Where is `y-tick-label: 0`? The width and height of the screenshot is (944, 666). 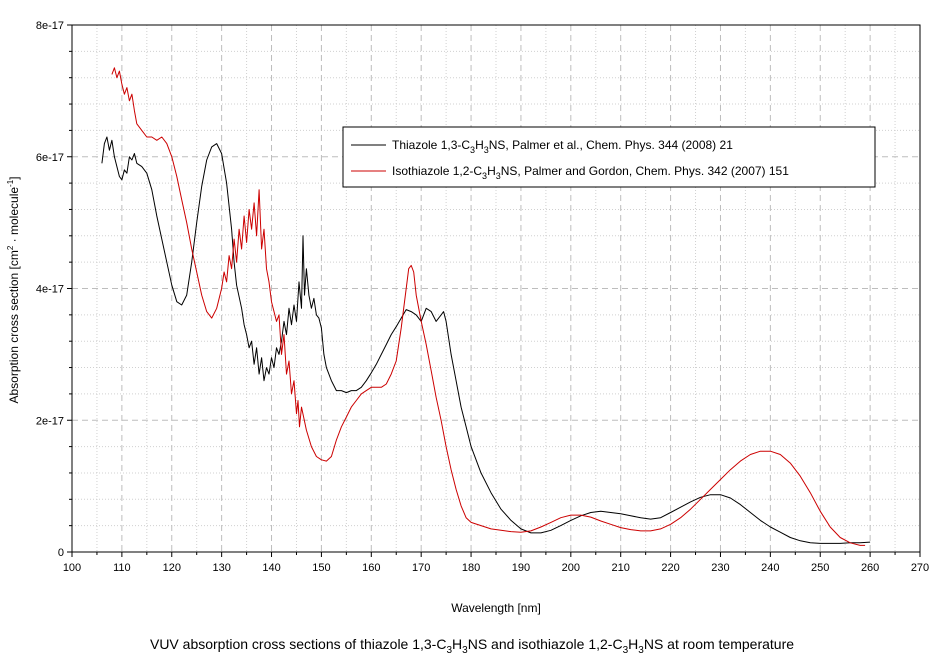
y-tick-label: 0 is located at coordinates (61, 553).